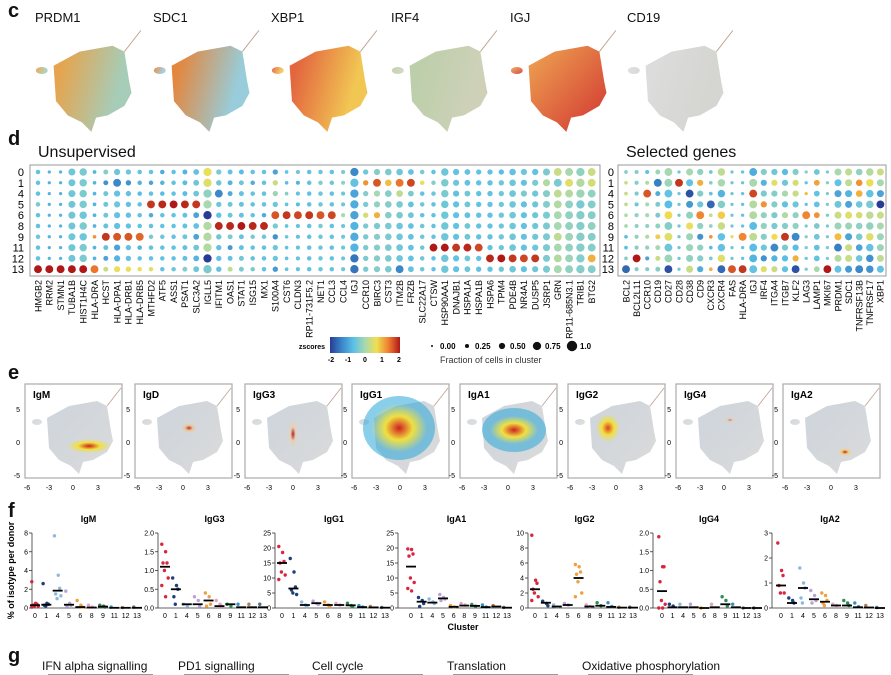 This screenshot has width=891, height=675. Describe the element at coordinates (183, 488) in the screenshot. I see `x-tick: 0` at that location.